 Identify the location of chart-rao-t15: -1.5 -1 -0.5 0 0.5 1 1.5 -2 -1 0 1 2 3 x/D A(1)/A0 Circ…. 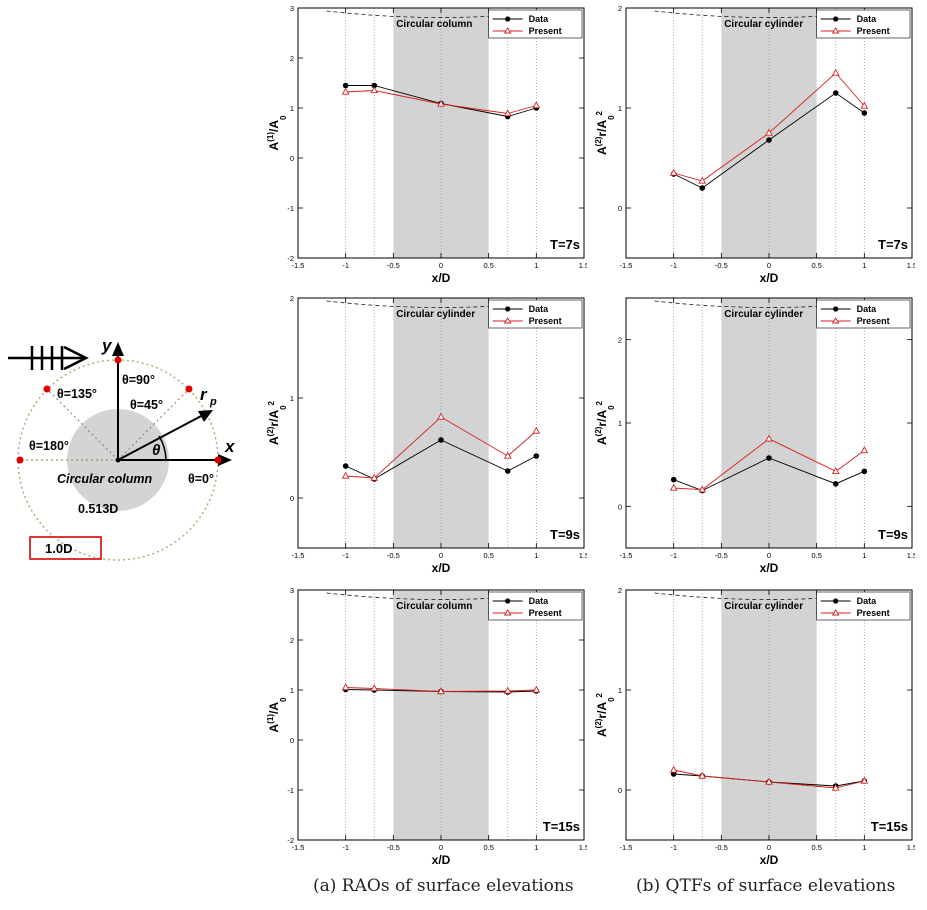
(426, 726).